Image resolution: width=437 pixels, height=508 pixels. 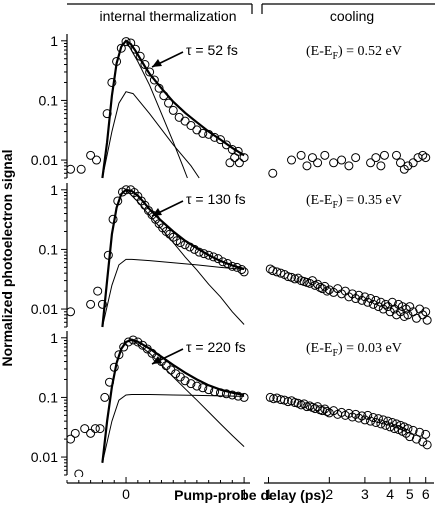 I want to click on x-tick-label-left: 0, so click(x=126, y=494).